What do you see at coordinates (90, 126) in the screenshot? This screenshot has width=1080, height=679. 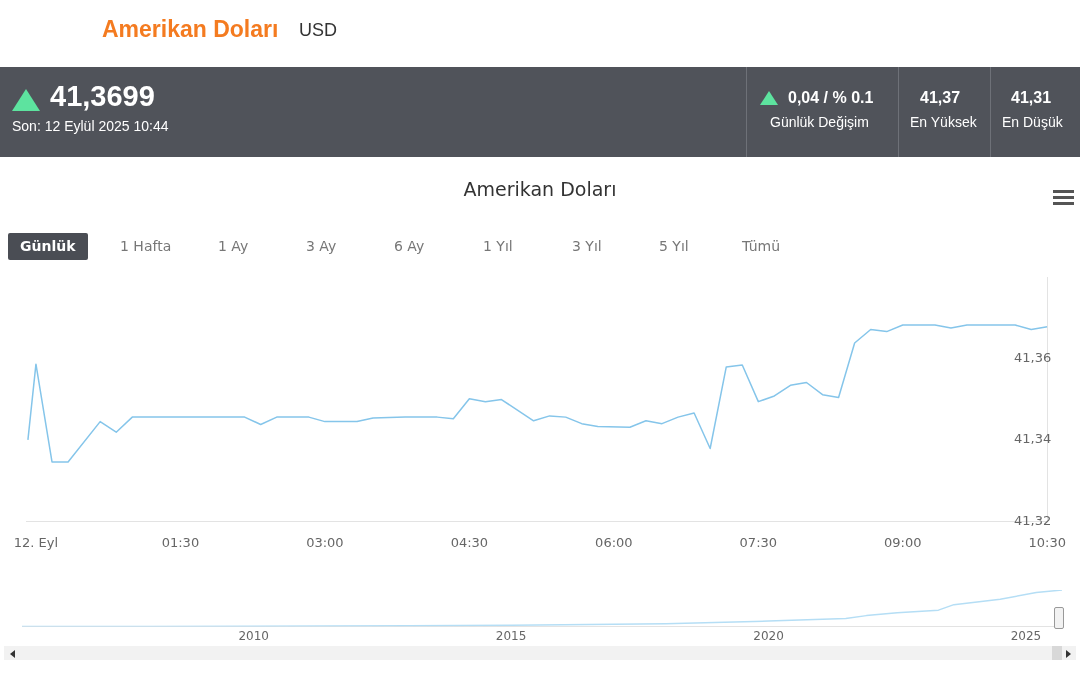 I see `text: Son: 12 Eylül 2025 10:44` at bounding box center [90, 126].